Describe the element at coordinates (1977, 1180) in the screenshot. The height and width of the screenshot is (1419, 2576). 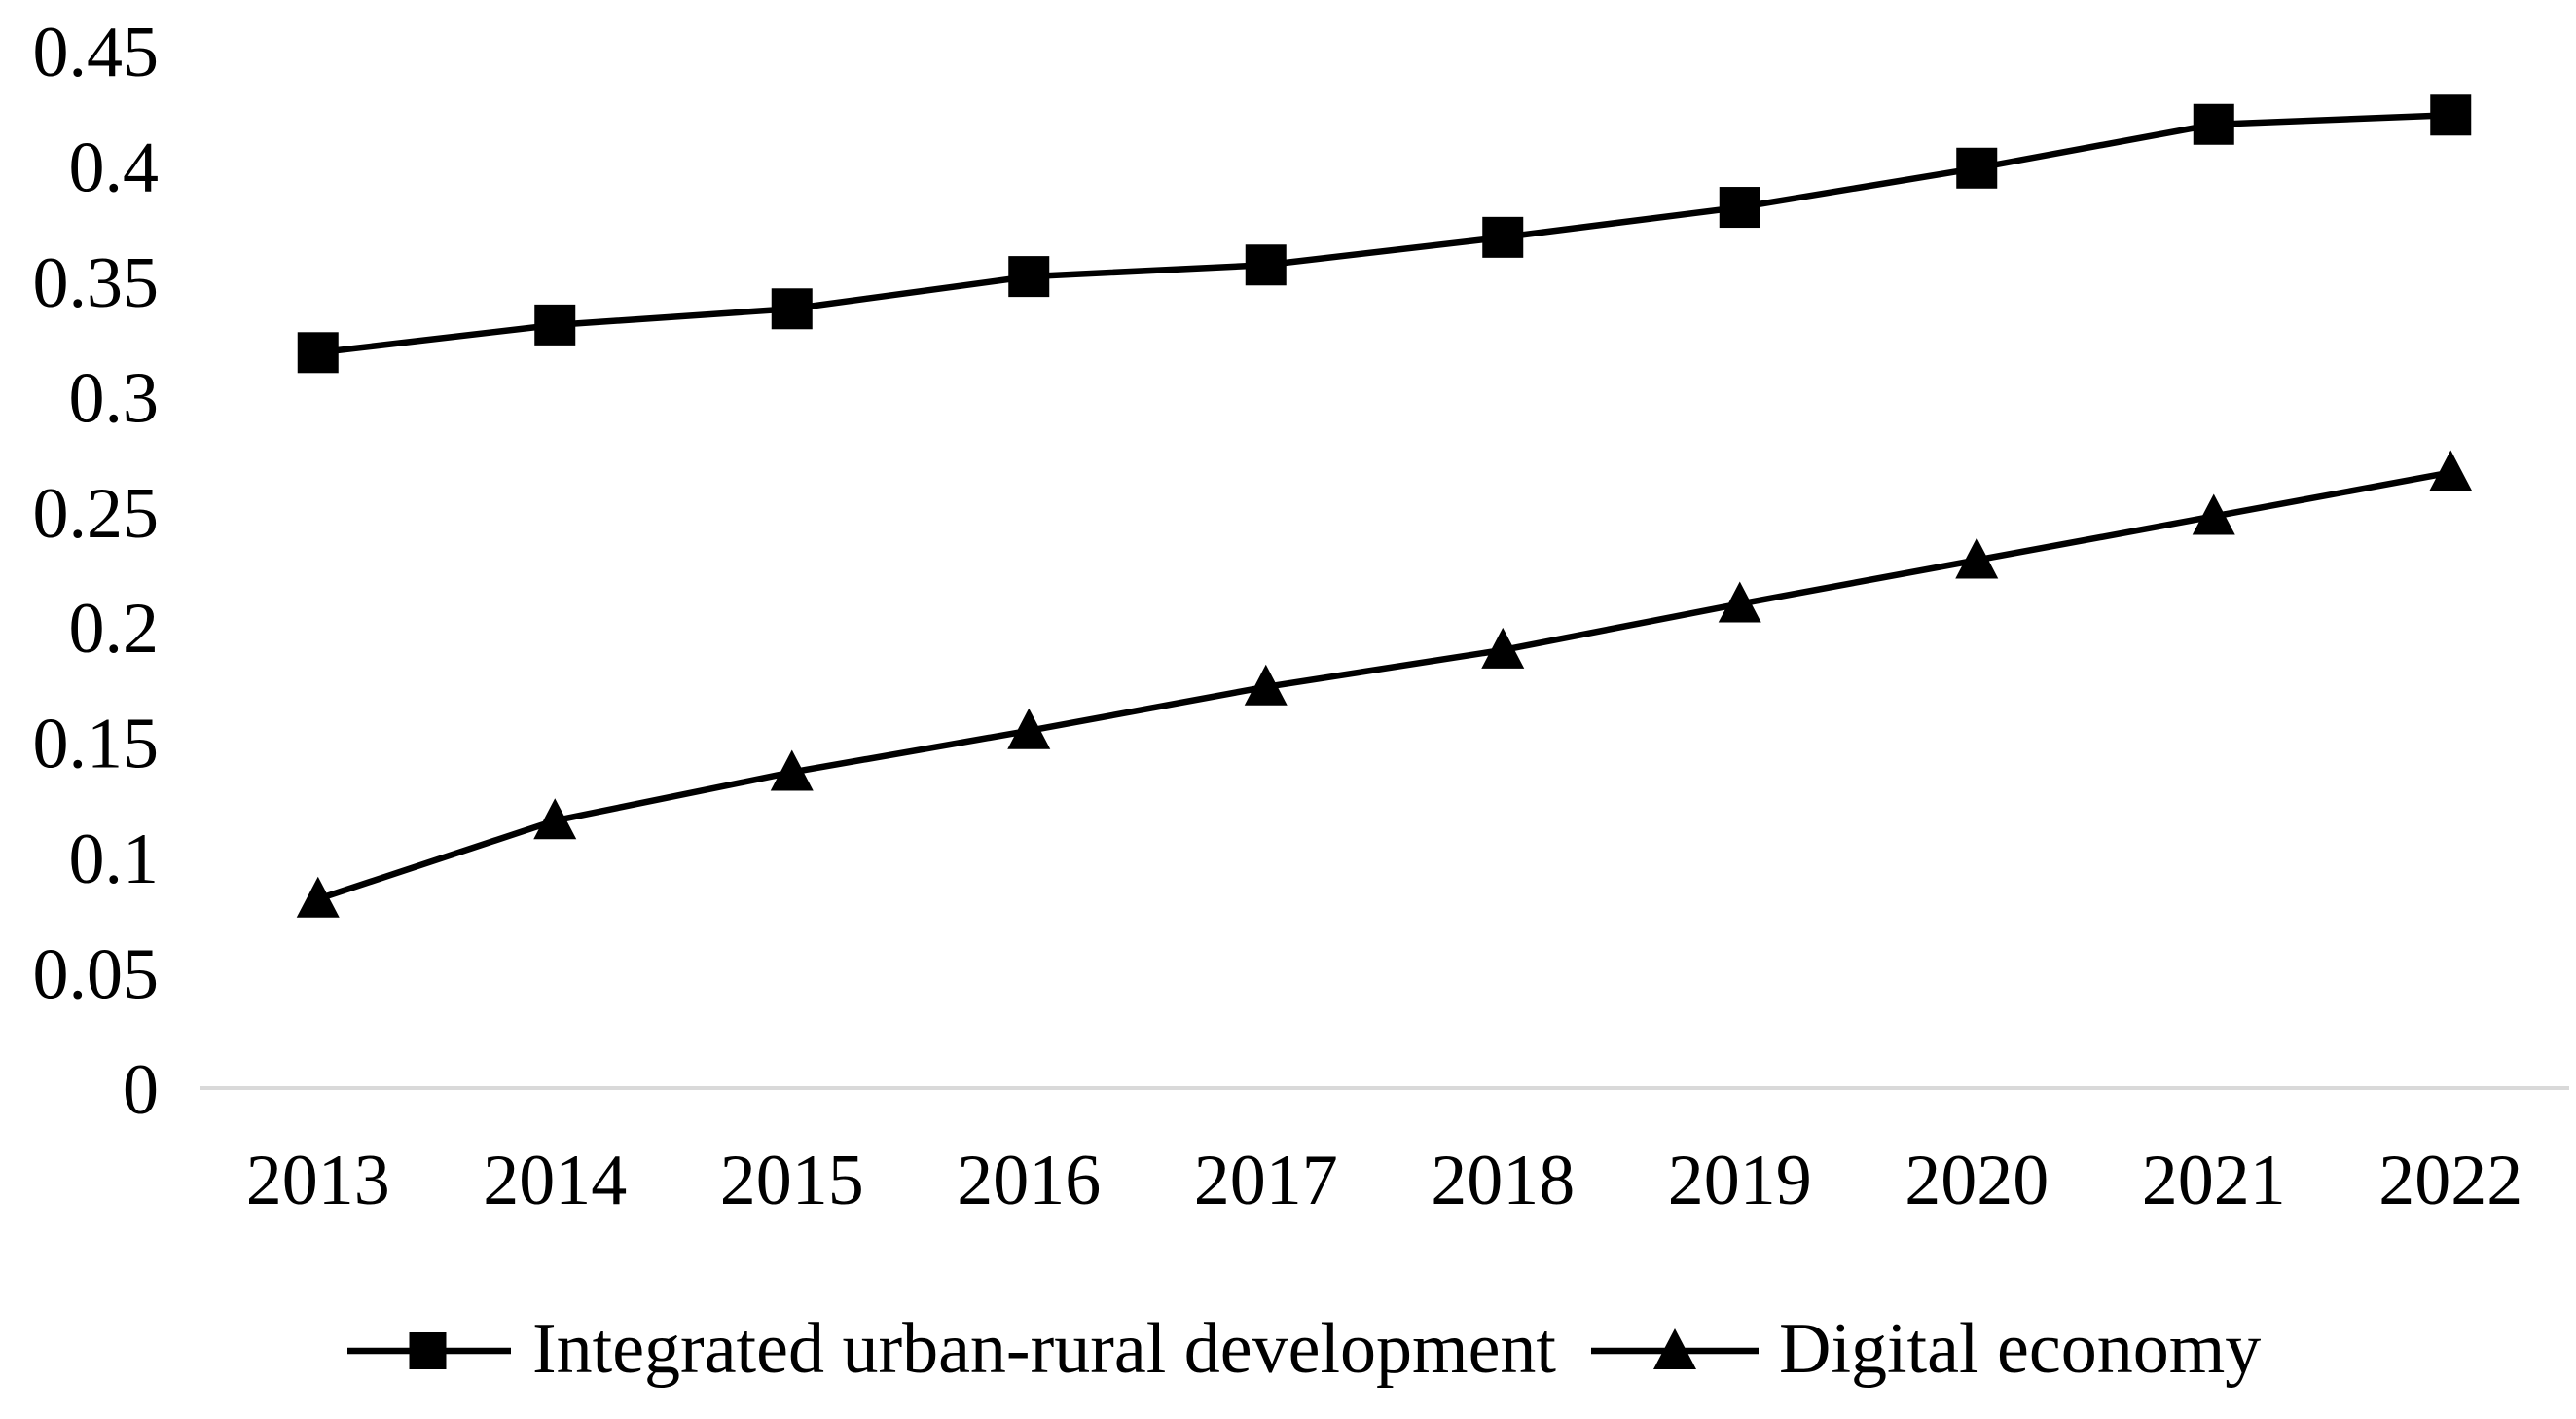
I see `x-tick-label: 2020` at that location.